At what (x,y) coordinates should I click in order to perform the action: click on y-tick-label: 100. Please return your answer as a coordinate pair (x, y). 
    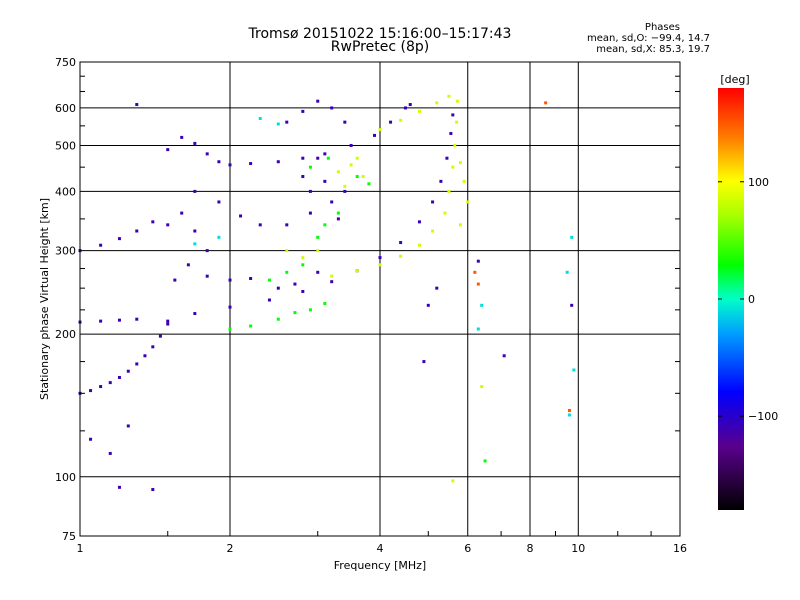
    Looking at the image, I should click on (65, 477).